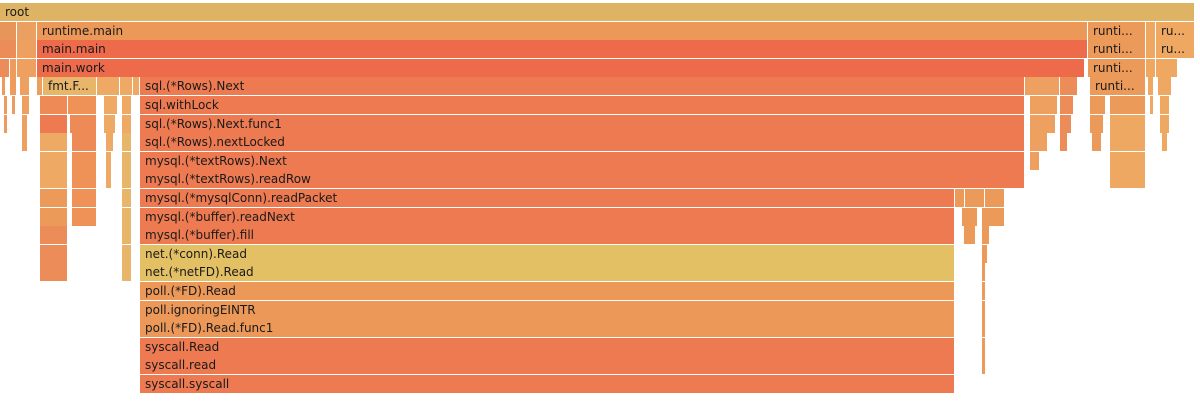 This screenshot has height=413, width=1200. I want to click on flame-frame: main.work, so click(561, 67).